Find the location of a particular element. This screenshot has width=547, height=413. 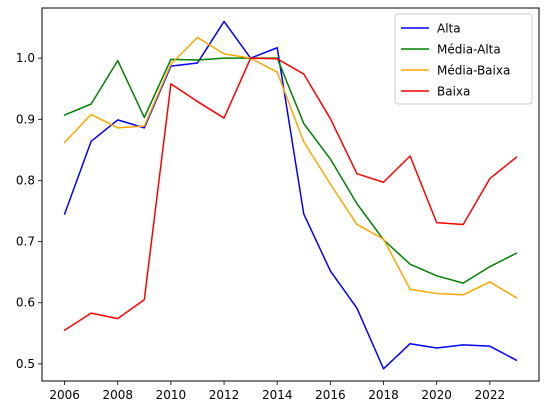

legend-box is located at coordinates (463, 59).